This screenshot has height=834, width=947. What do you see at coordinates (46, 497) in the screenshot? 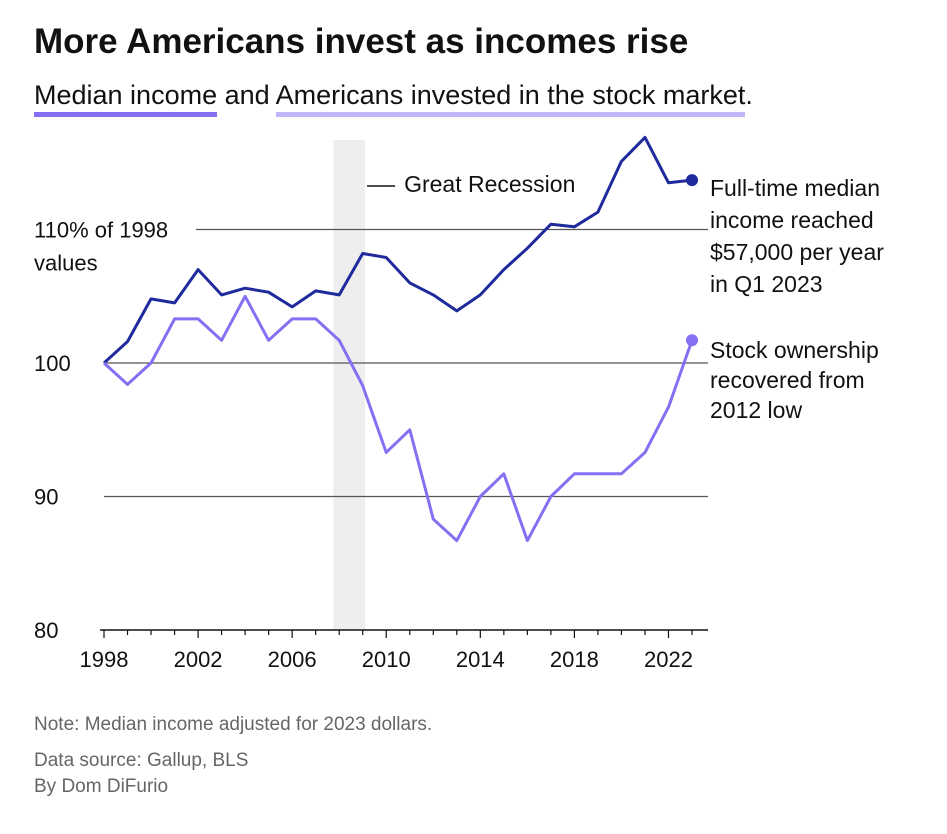
I see `y-tick-label-90: 90` at bounding box center [46, 497].